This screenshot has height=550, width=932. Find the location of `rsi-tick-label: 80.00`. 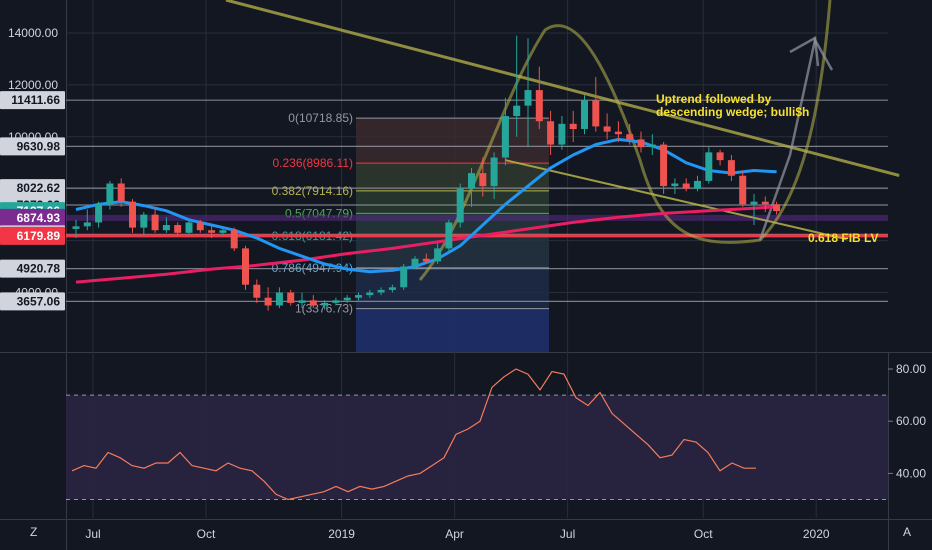

rsi-tick-label: 80.00 is located at coordinates (911, 369).